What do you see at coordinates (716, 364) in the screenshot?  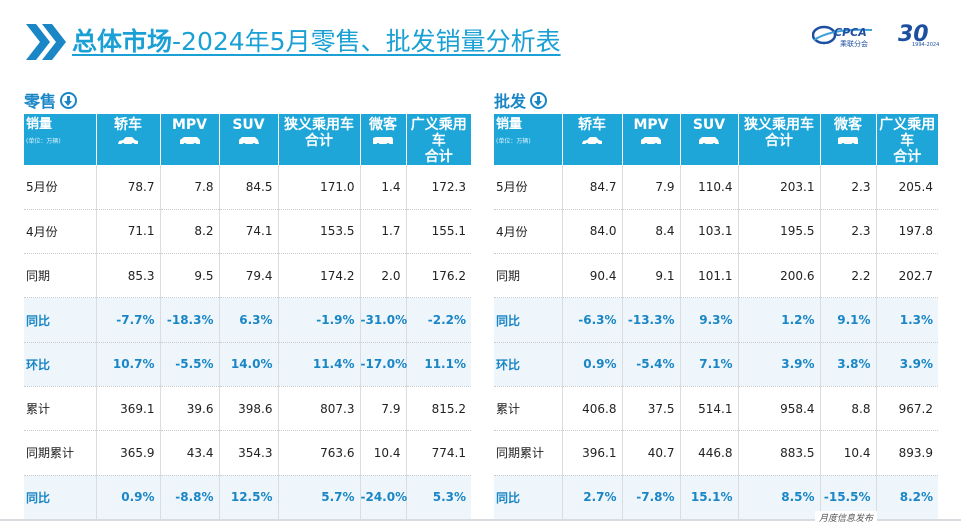 I see `table-row: 环比 0.9% -5.4% 7.1% 3.9% 3.8% 3.9%` at bounding box center [716, 364].